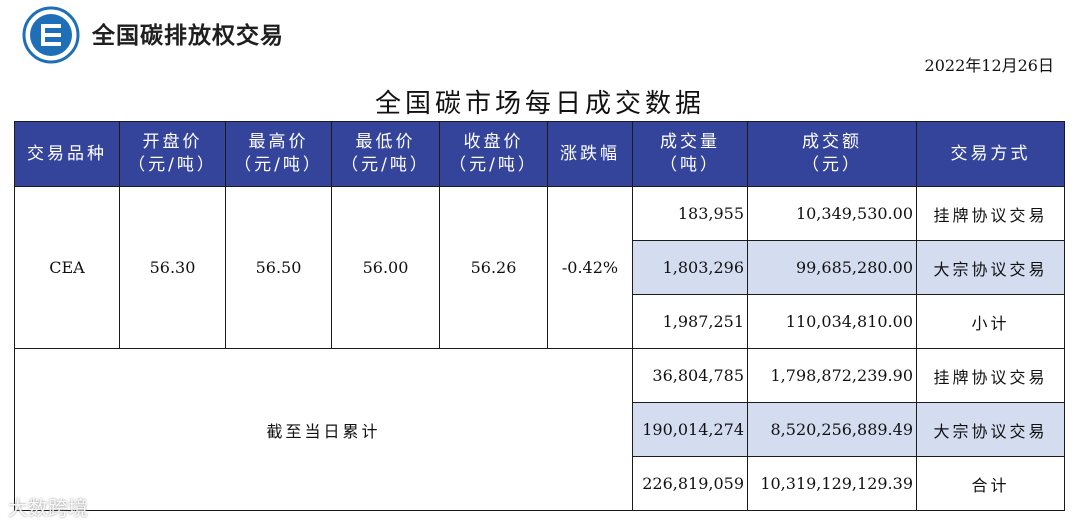 The width and height of the screenshot is (1080, 526). What do you see at coordinates (690, 429) in the screenshot?
I see `volume-cell: 190,014,274` at bounding box center [690, 429].